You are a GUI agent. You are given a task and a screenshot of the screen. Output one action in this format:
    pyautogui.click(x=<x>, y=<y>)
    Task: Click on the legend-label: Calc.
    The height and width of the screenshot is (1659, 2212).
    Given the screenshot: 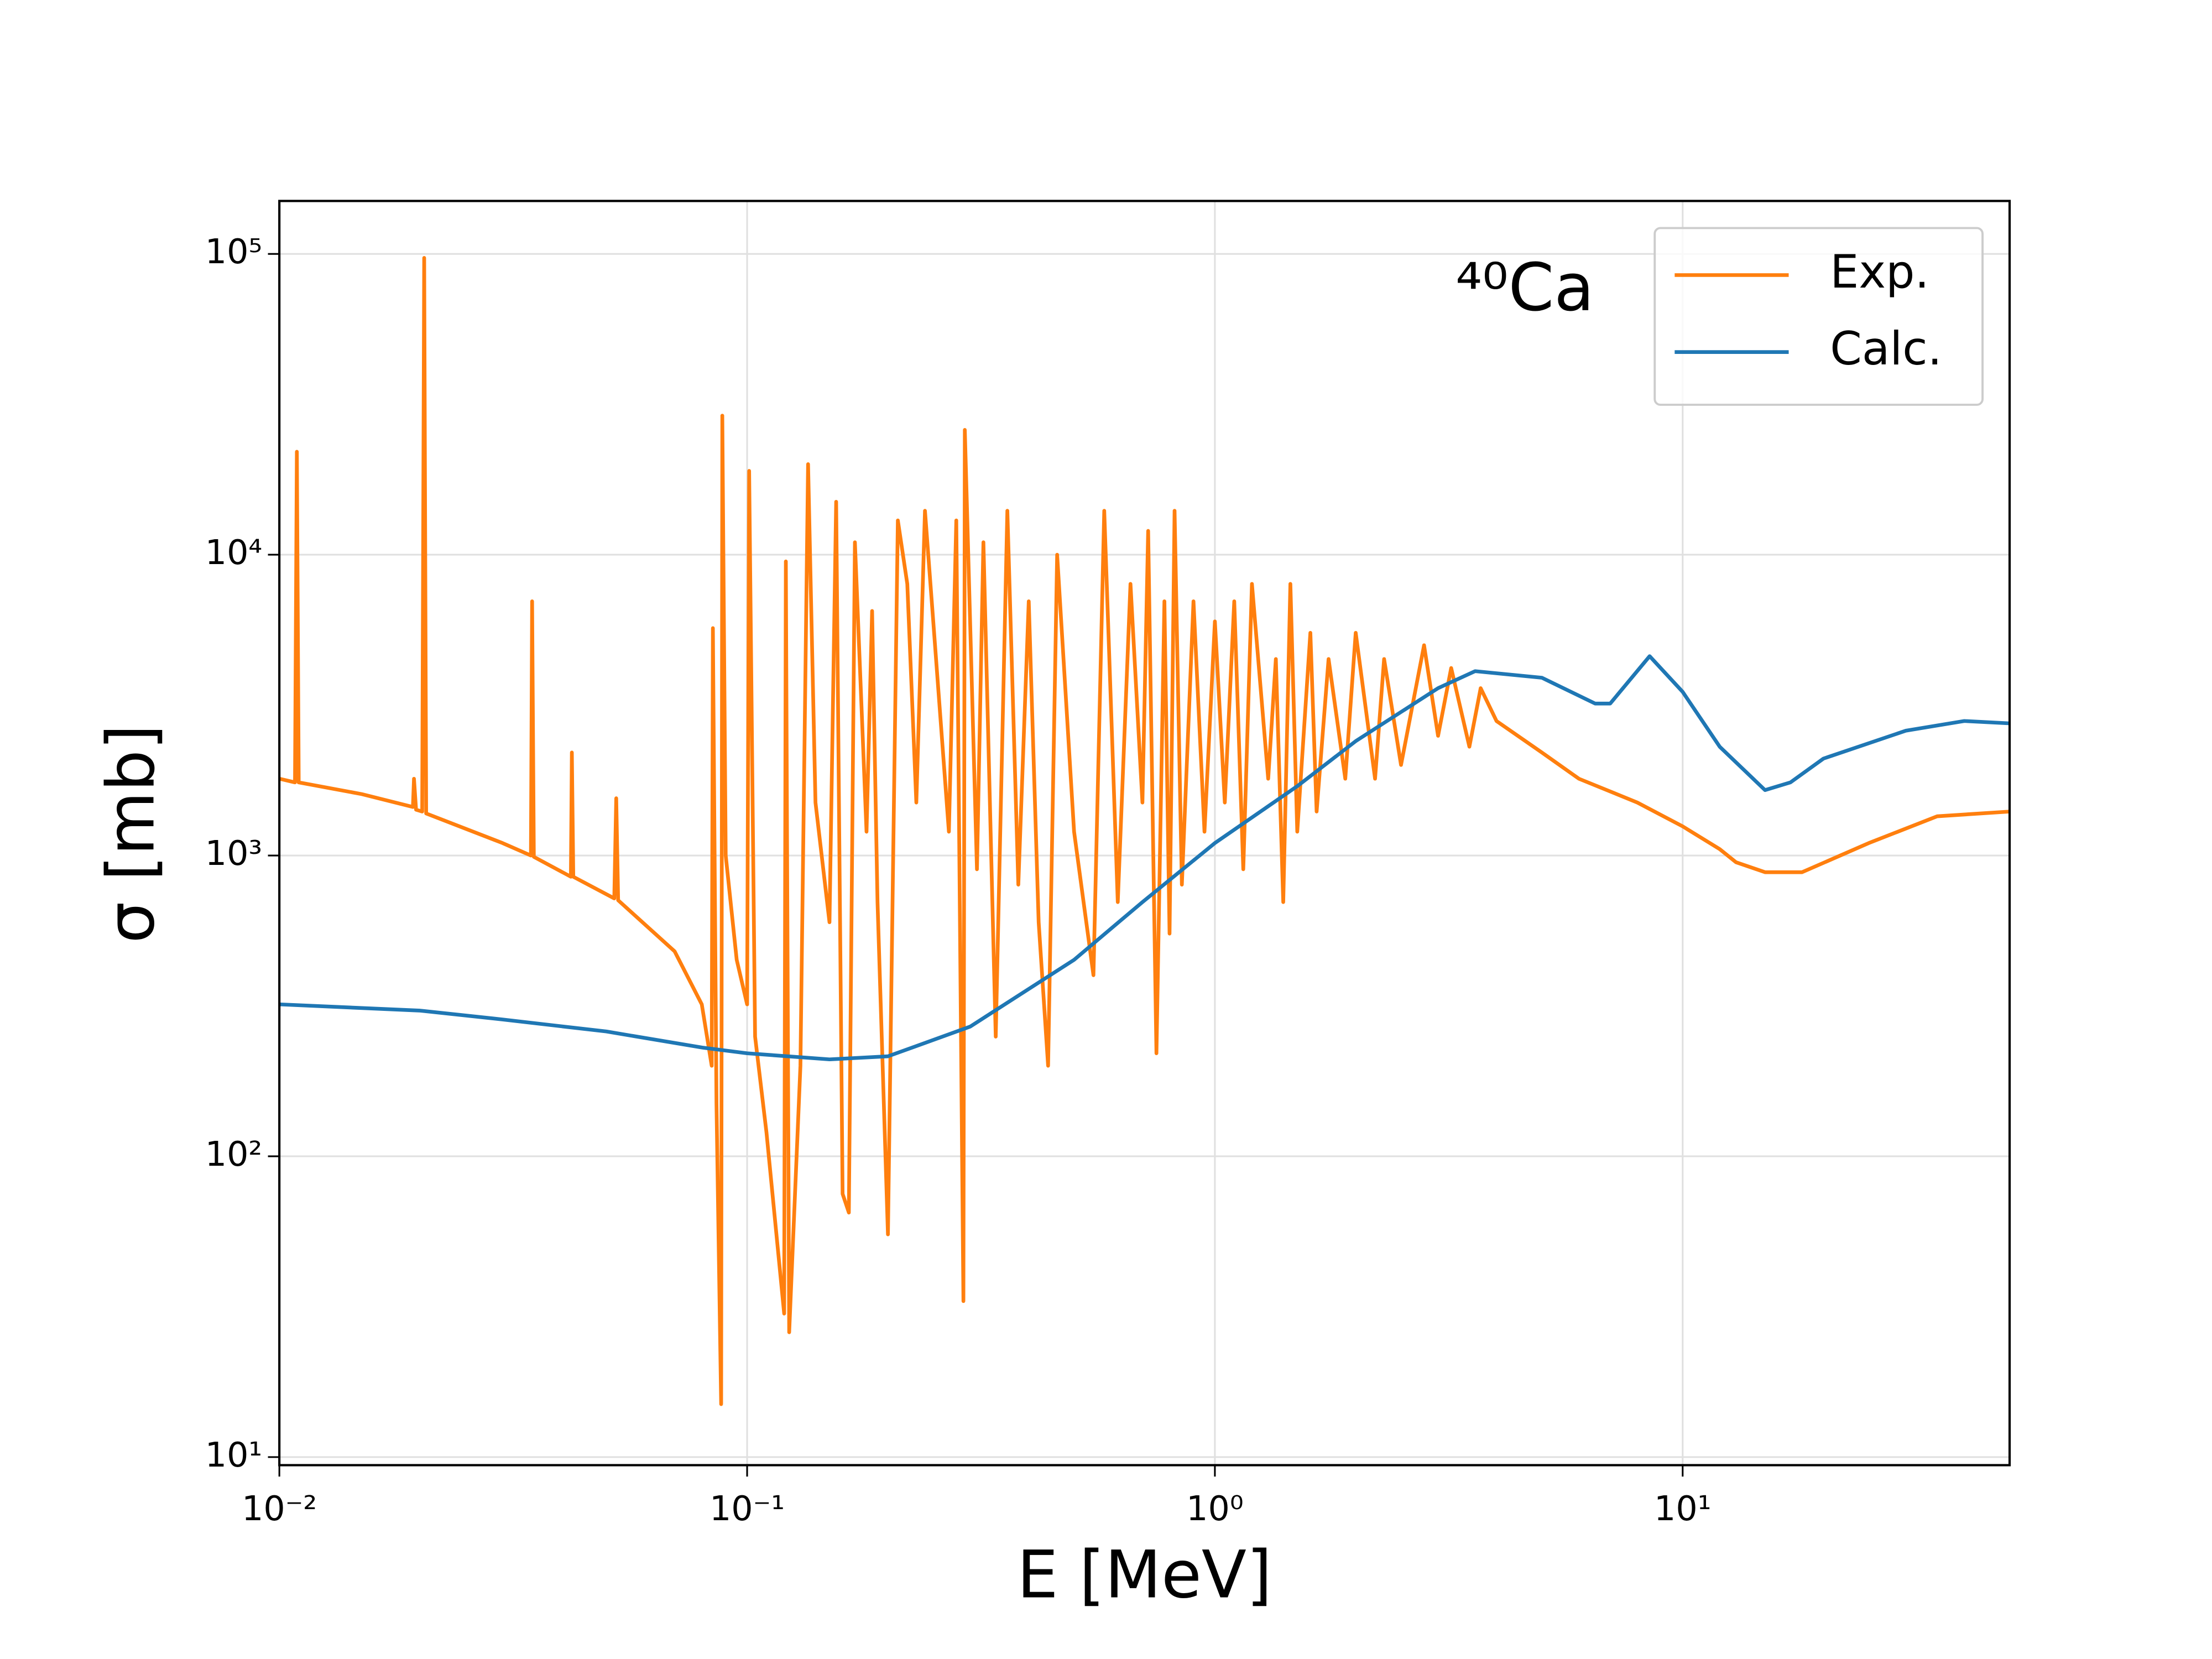 What is the action you would take?
    pyautogui.click(x=1886, y=348)
    